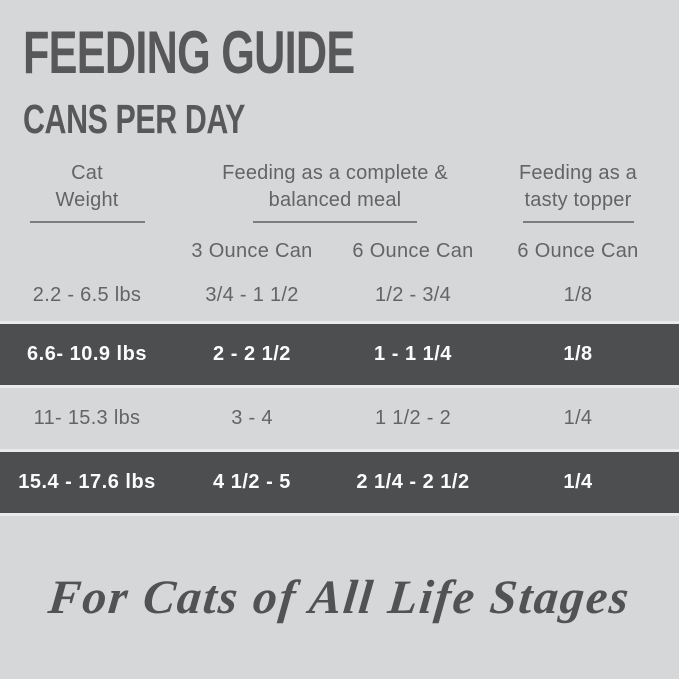 Image resolution: width=679 pixels, height=679 pixels. Describe the element at coordinates (335, 173) in the screenshot. I see `column-group-label-line1: Feeding as a complete &` at that location.